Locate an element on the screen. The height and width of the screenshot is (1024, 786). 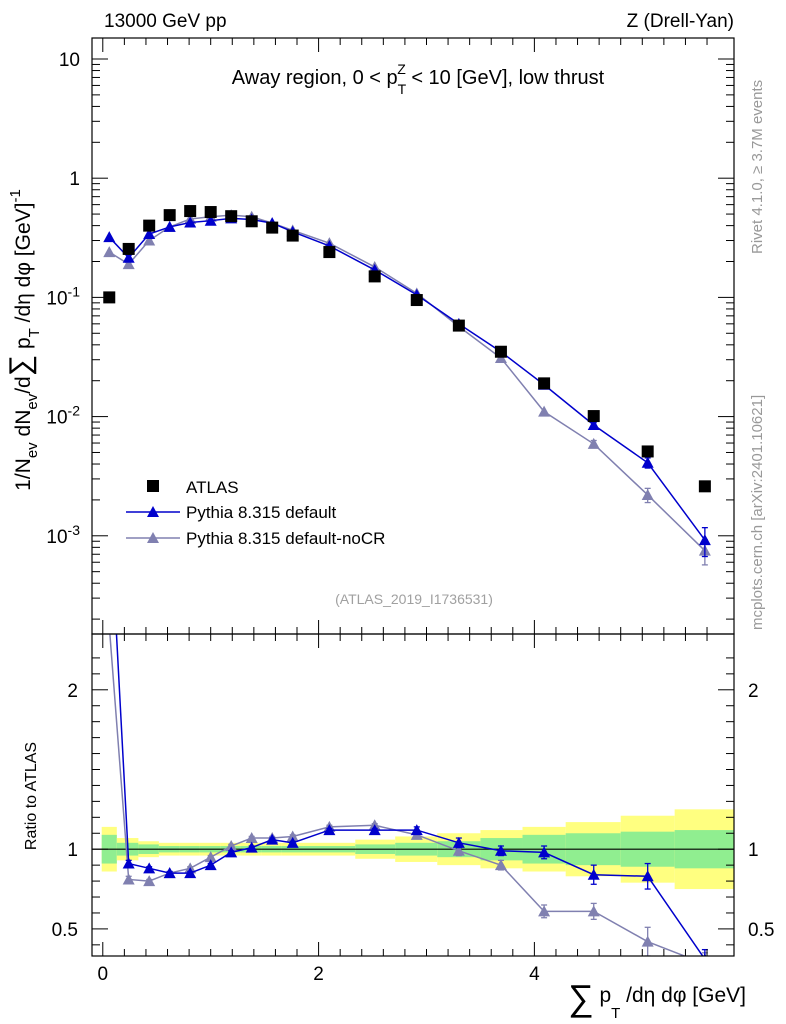
y-tick-label: 10⁻² is located at coordinates (63, 416).